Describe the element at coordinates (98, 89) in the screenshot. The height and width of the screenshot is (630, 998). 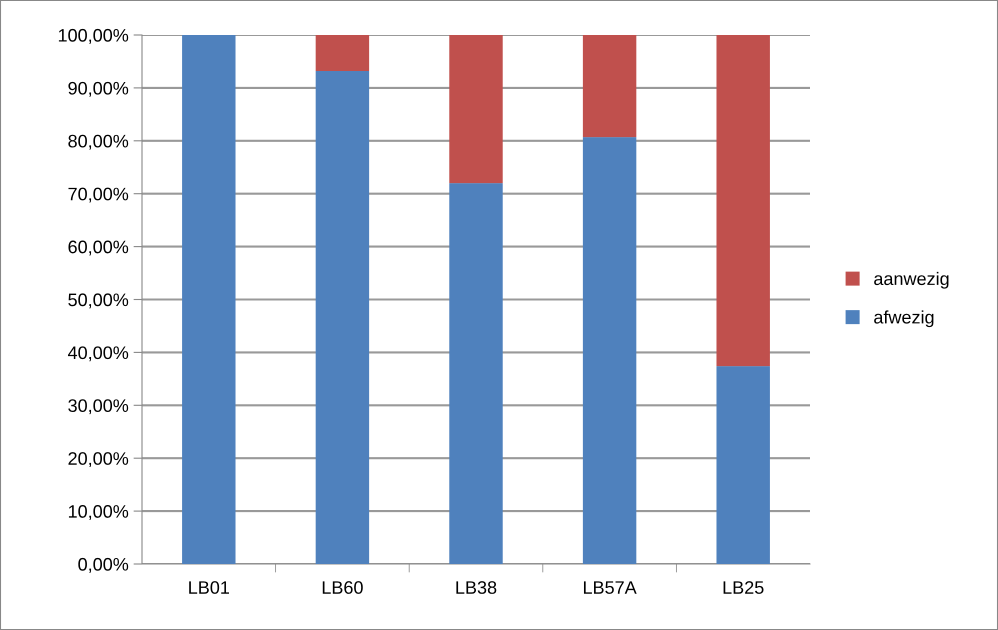
I see `y-tick-label: 90,00%` at that location.